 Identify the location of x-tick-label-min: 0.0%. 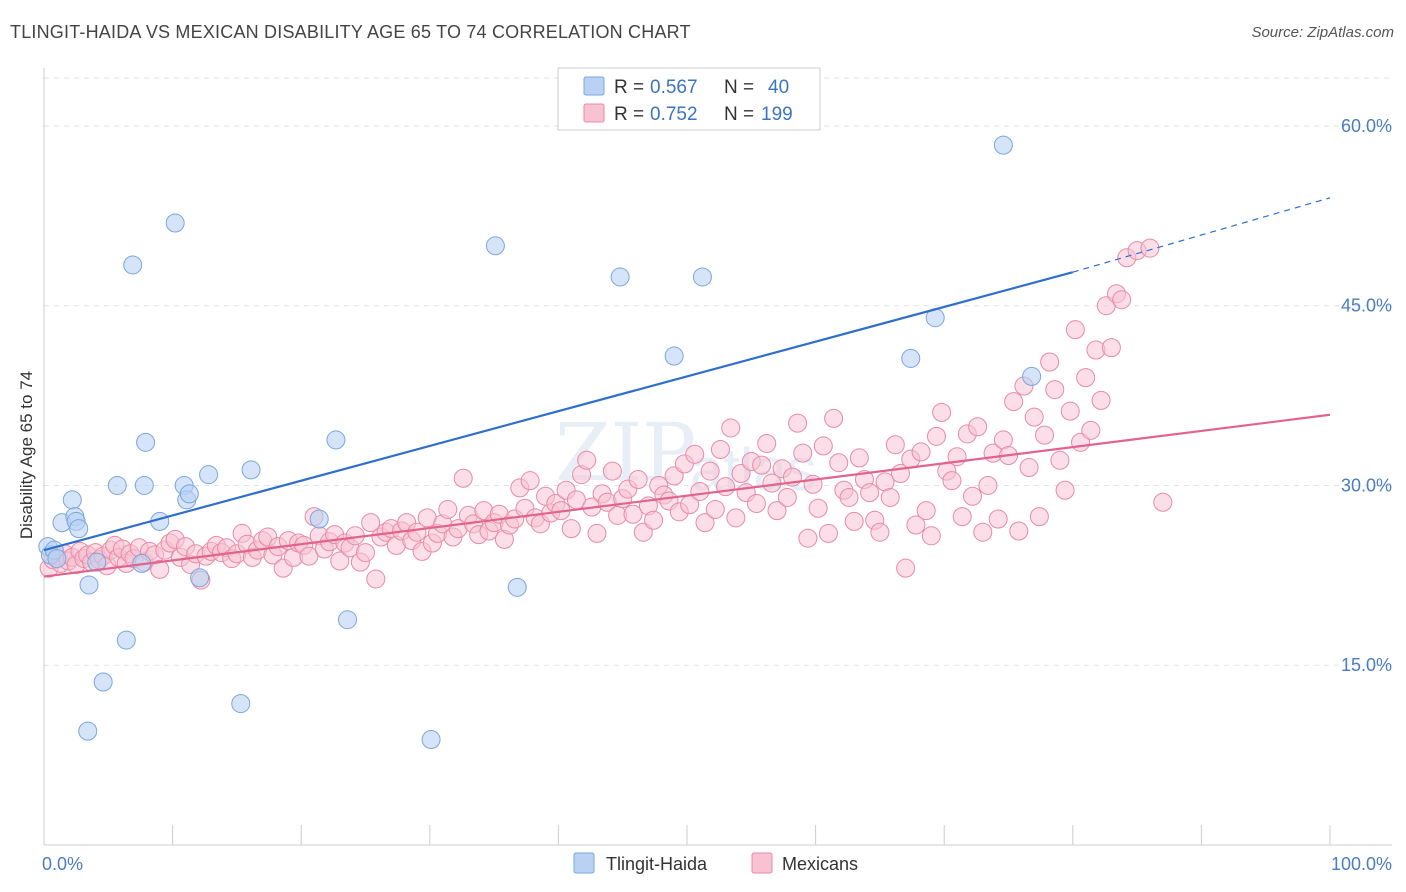
(62, 864).